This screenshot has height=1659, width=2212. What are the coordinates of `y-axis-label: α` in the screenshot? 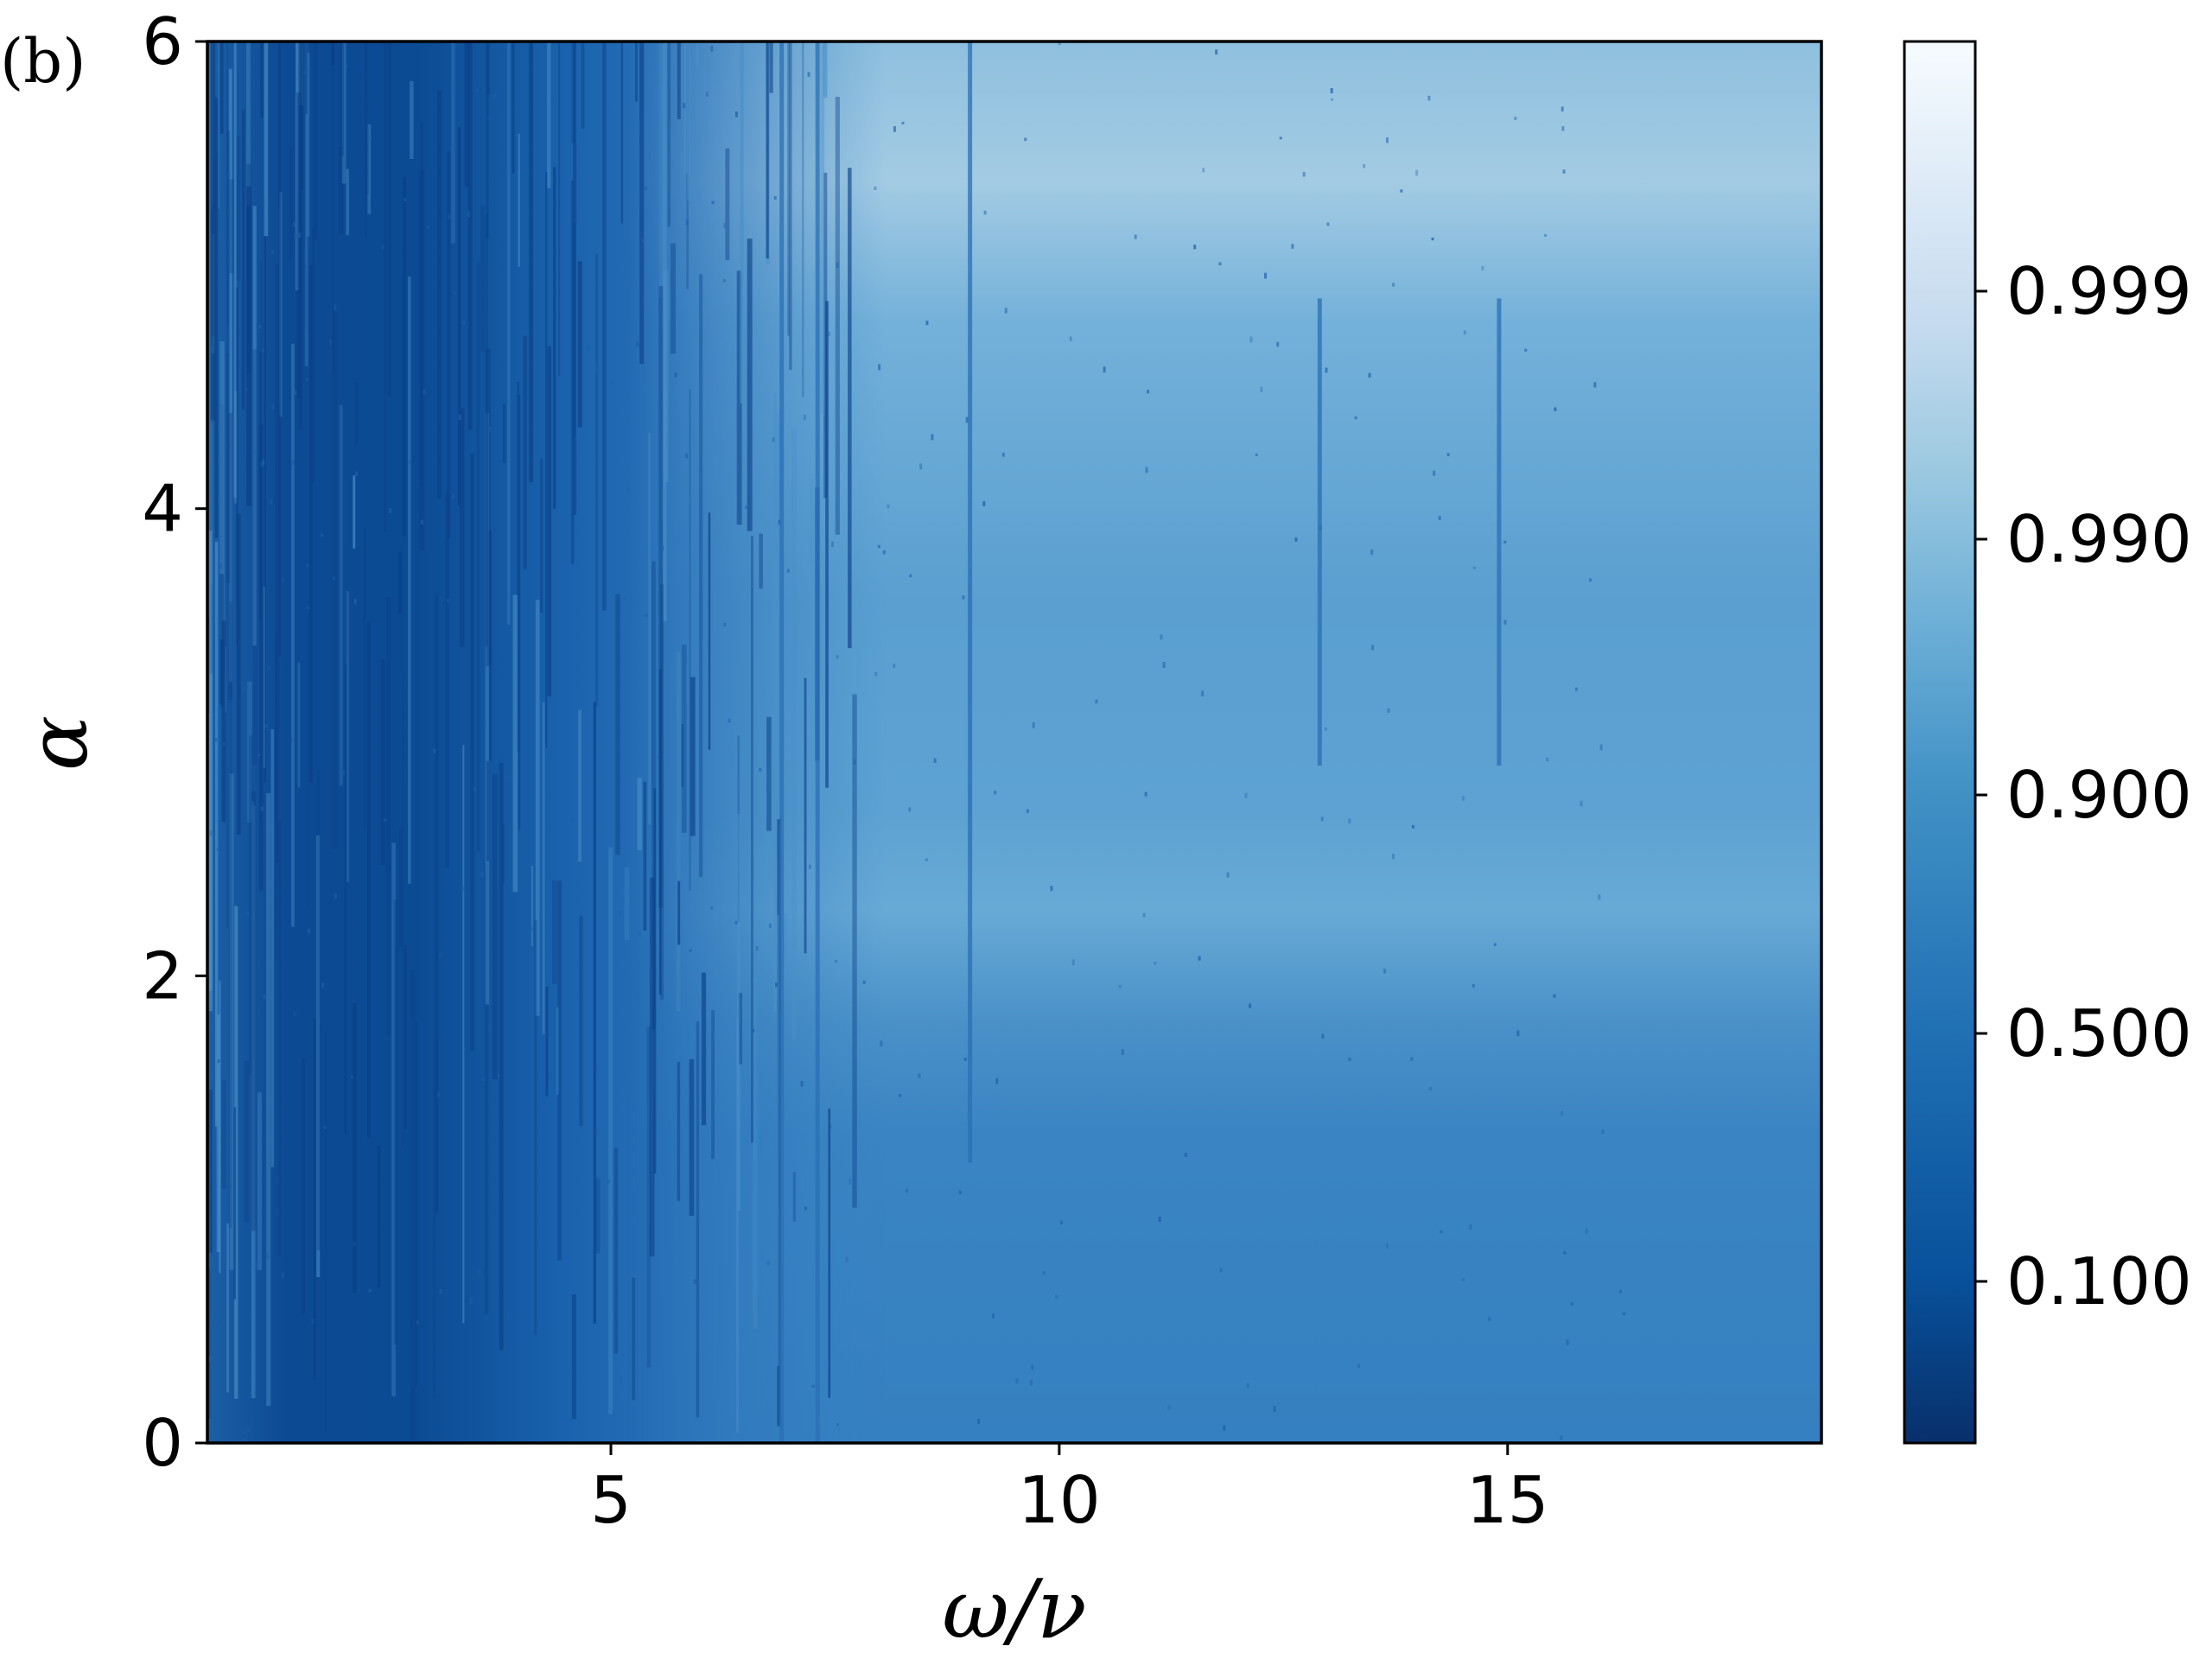 It's located at (58, 743).